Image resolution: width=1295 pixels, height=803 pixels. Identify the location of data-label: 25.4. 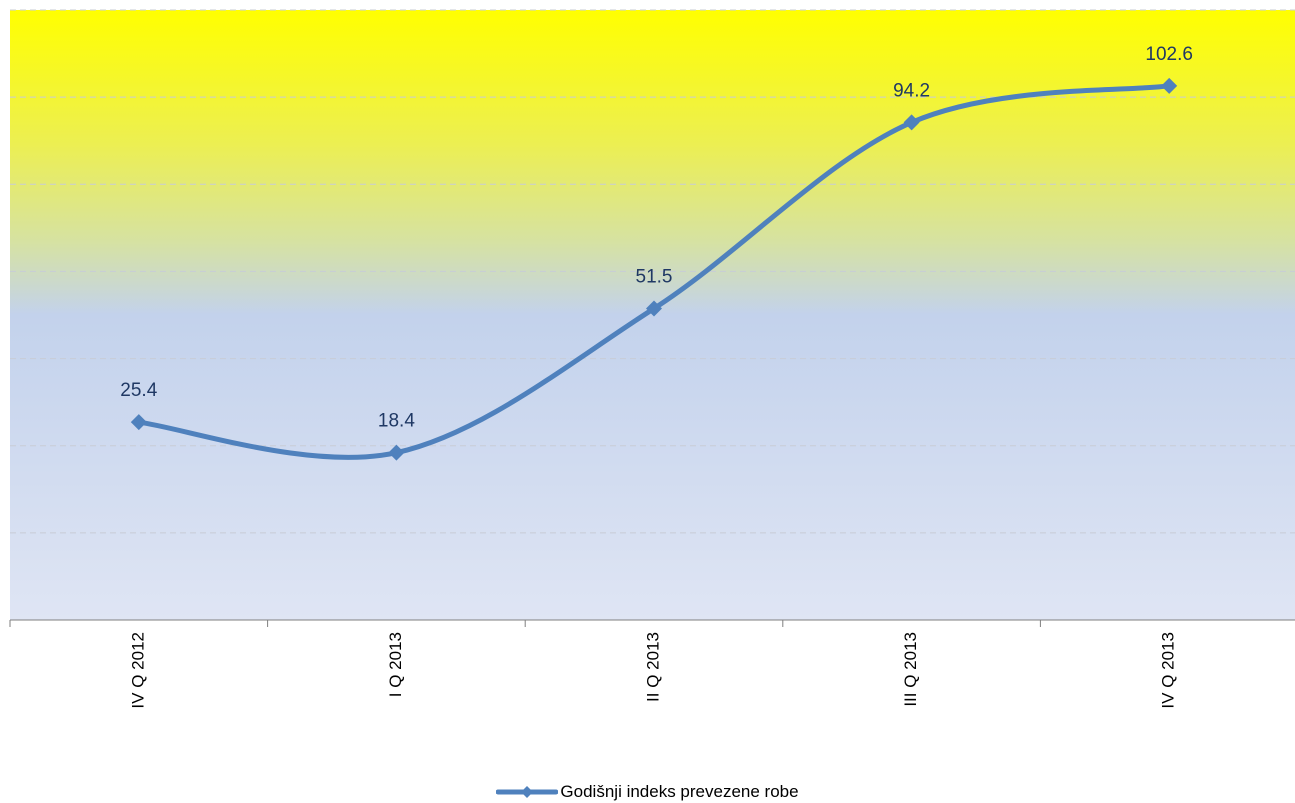
(138, 390).